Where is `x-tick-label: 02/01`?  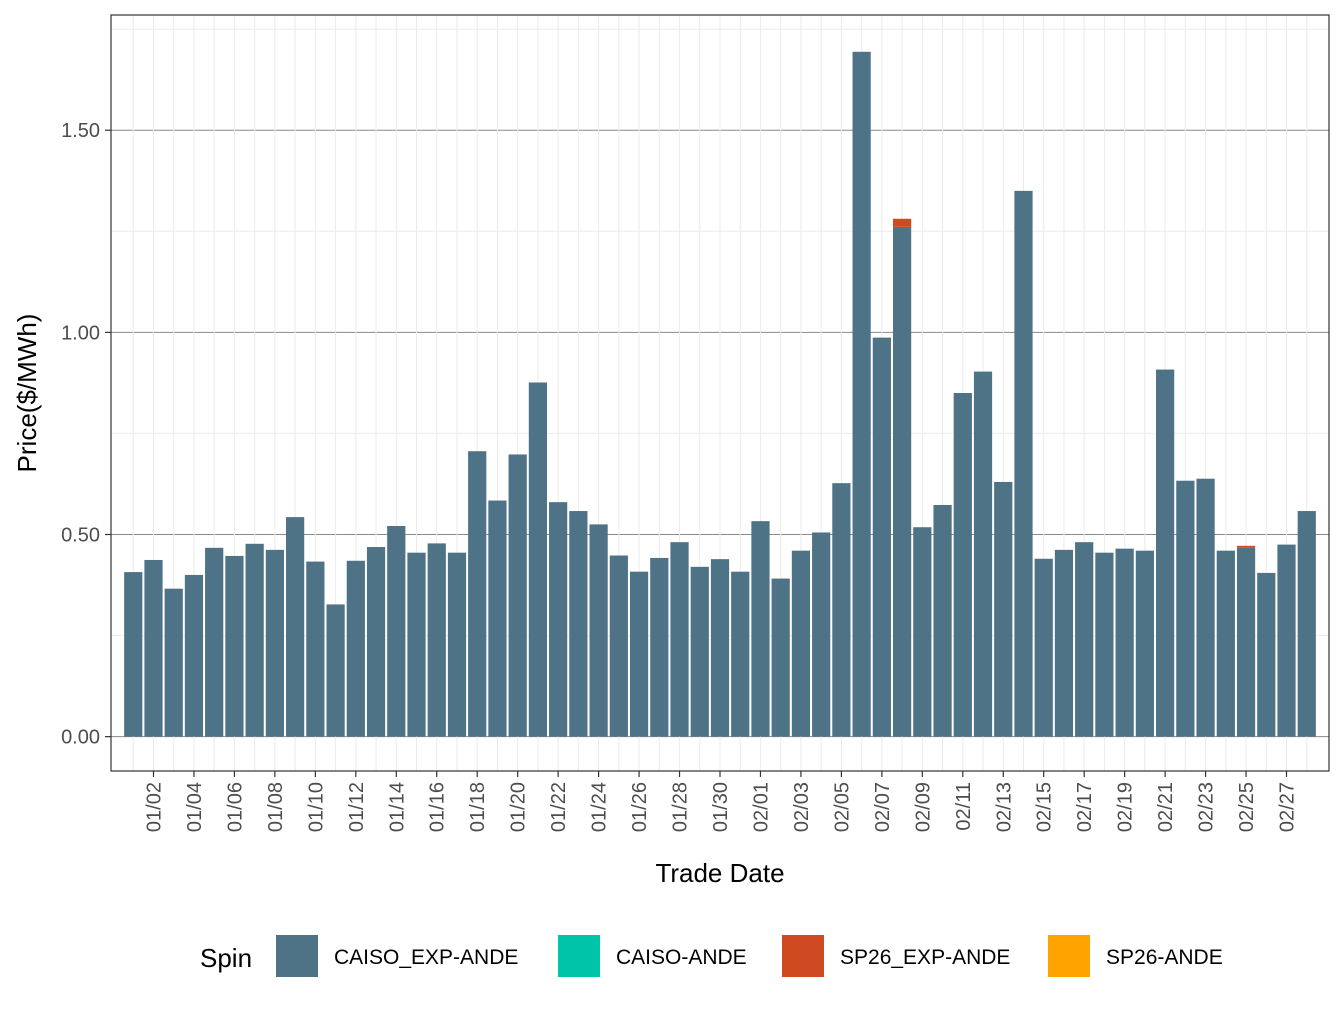 x-tick-label: 02/01 is located at coordinates (761, 807).